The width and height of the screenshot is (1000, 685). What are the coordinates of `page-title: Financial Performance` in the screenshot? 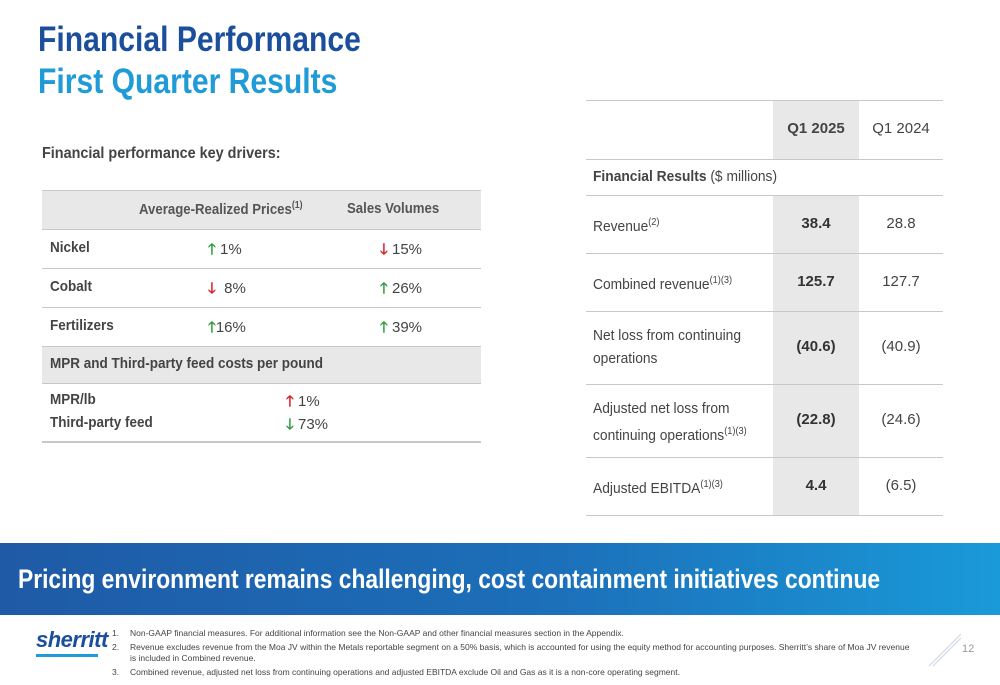 It's located at (199, 39).